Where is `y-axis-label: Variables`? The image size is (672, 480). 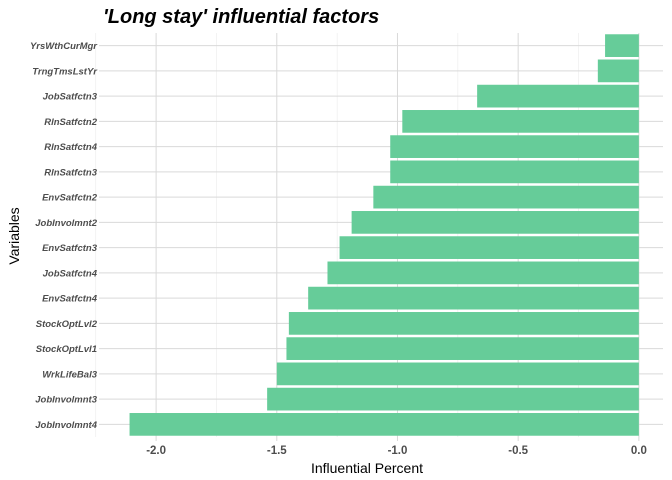 y-axis-label: Variables is located at coordinates (14, 235).